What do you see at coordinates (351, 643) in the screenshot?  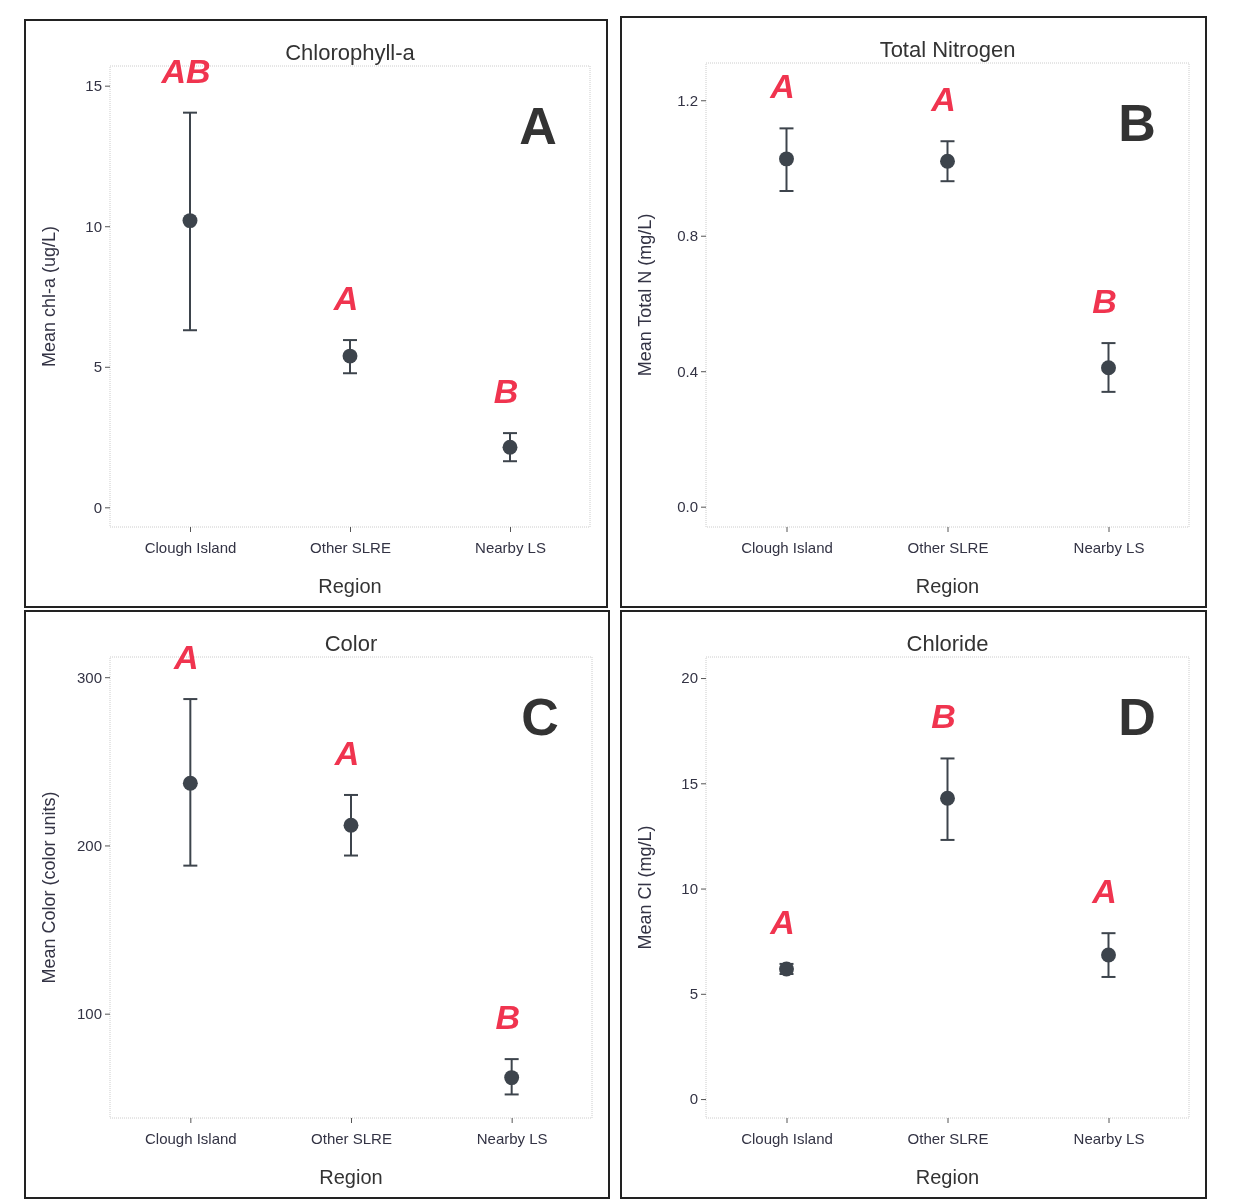 I see `chart-title: Color` at bounding box center [351, 643].